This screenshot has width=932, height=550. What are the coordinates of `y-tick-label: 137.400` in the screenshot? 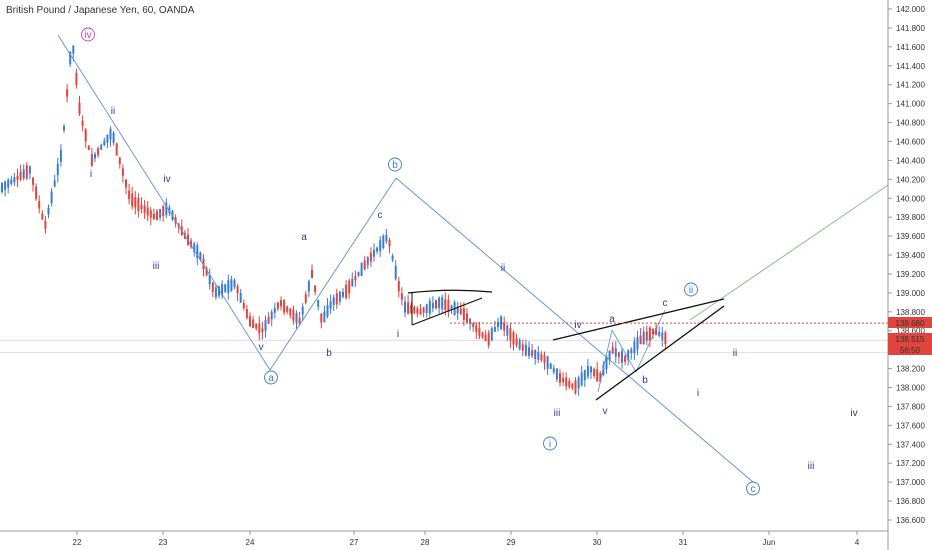 It's located at (910, 444).